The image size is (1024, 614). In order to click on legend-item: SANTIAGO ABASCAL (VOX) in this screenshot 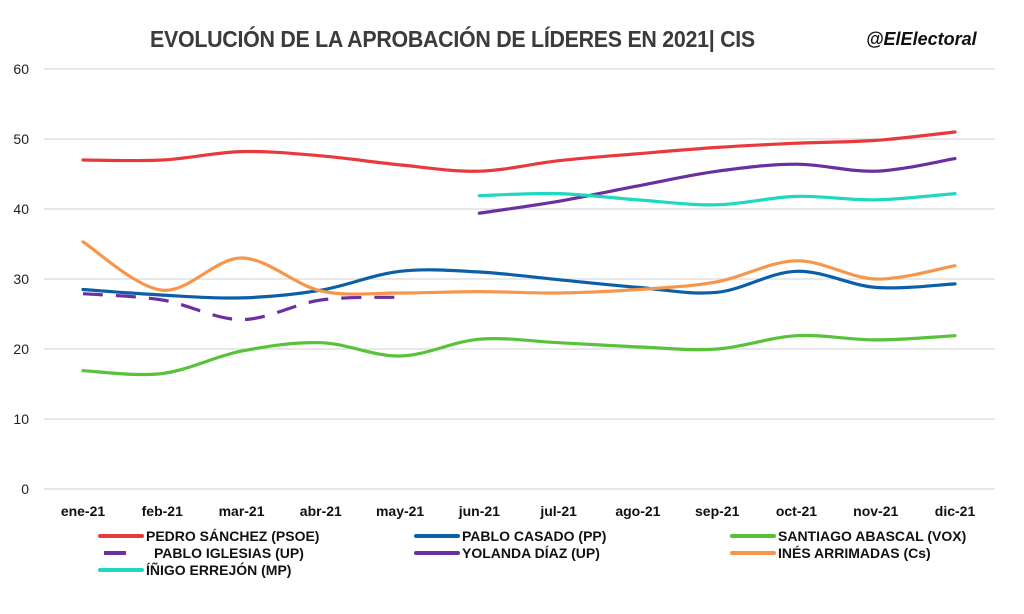, I will do `click(847, 536)`.